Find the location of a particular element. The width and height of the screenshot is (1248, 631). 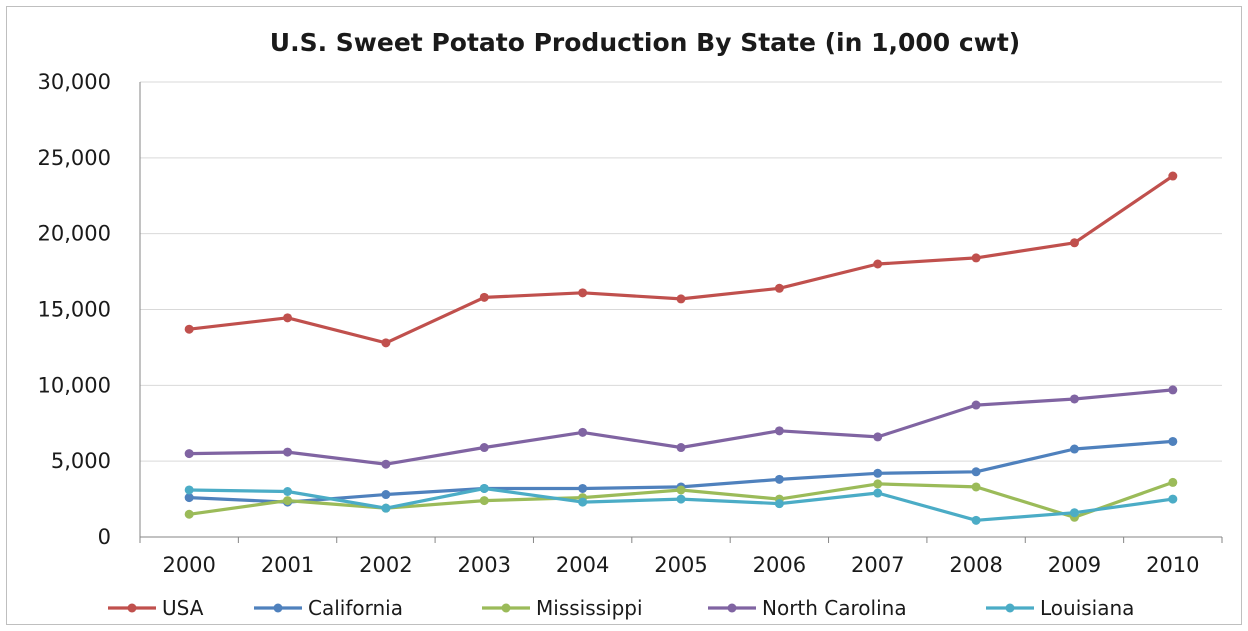

series-north-carolina is located at coordinates (681, 427).